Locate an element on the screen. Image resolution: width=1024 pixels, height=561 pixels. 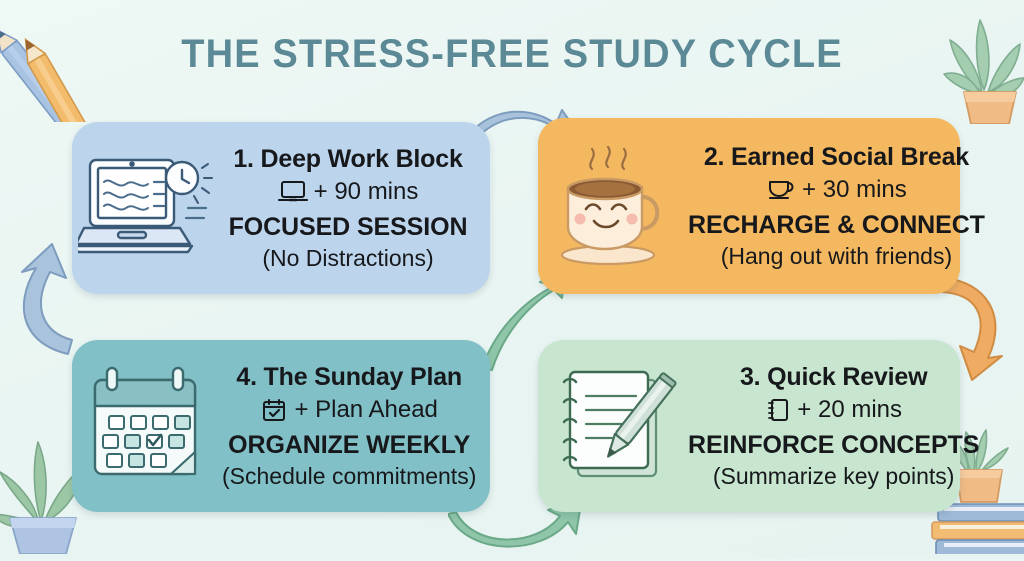
card-note: (Hang out with friends) is located at coordinates (836, 255).